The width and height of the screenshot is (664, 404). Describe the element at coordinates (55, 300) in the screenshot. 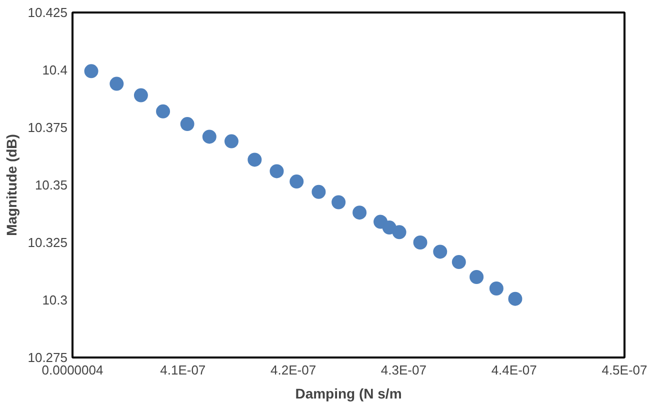

I see `y-tick-label: 10.3` at that location.